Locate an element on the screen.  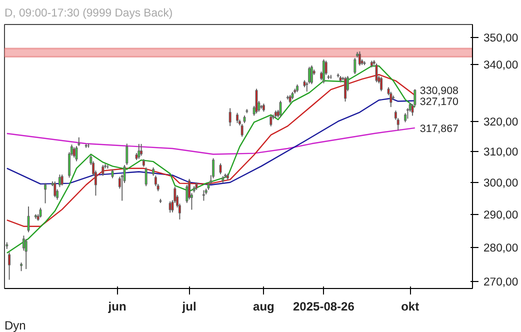
y-tick-label: 270,00 is located at coordinates (501, 282).